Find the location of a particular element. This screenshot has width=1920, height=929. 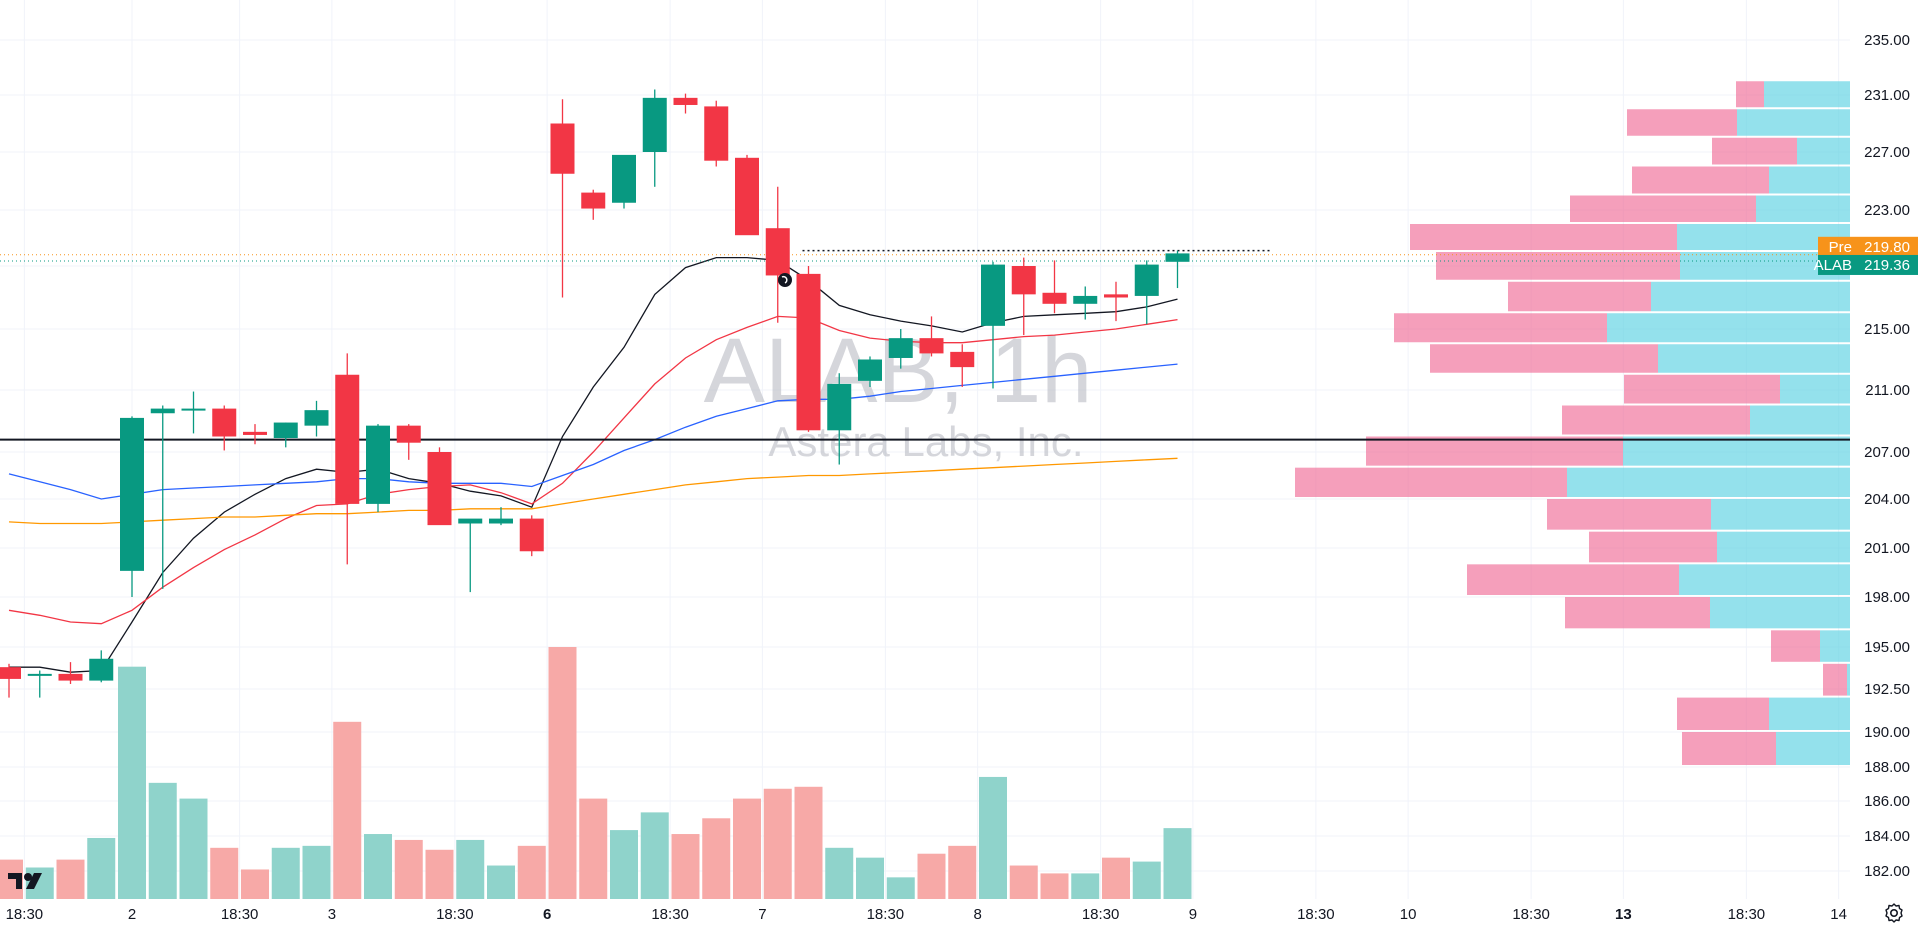

dividend-marker is located at coordinates (785, 280).